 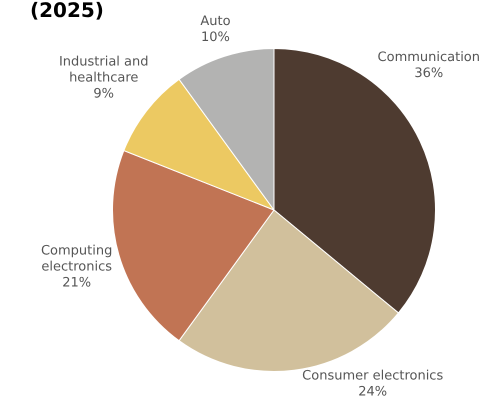 What do you see at coordinates (76, 259) in the screenshot?
I see `slice-label: Computing electronics` at bounding box center [76, 259].